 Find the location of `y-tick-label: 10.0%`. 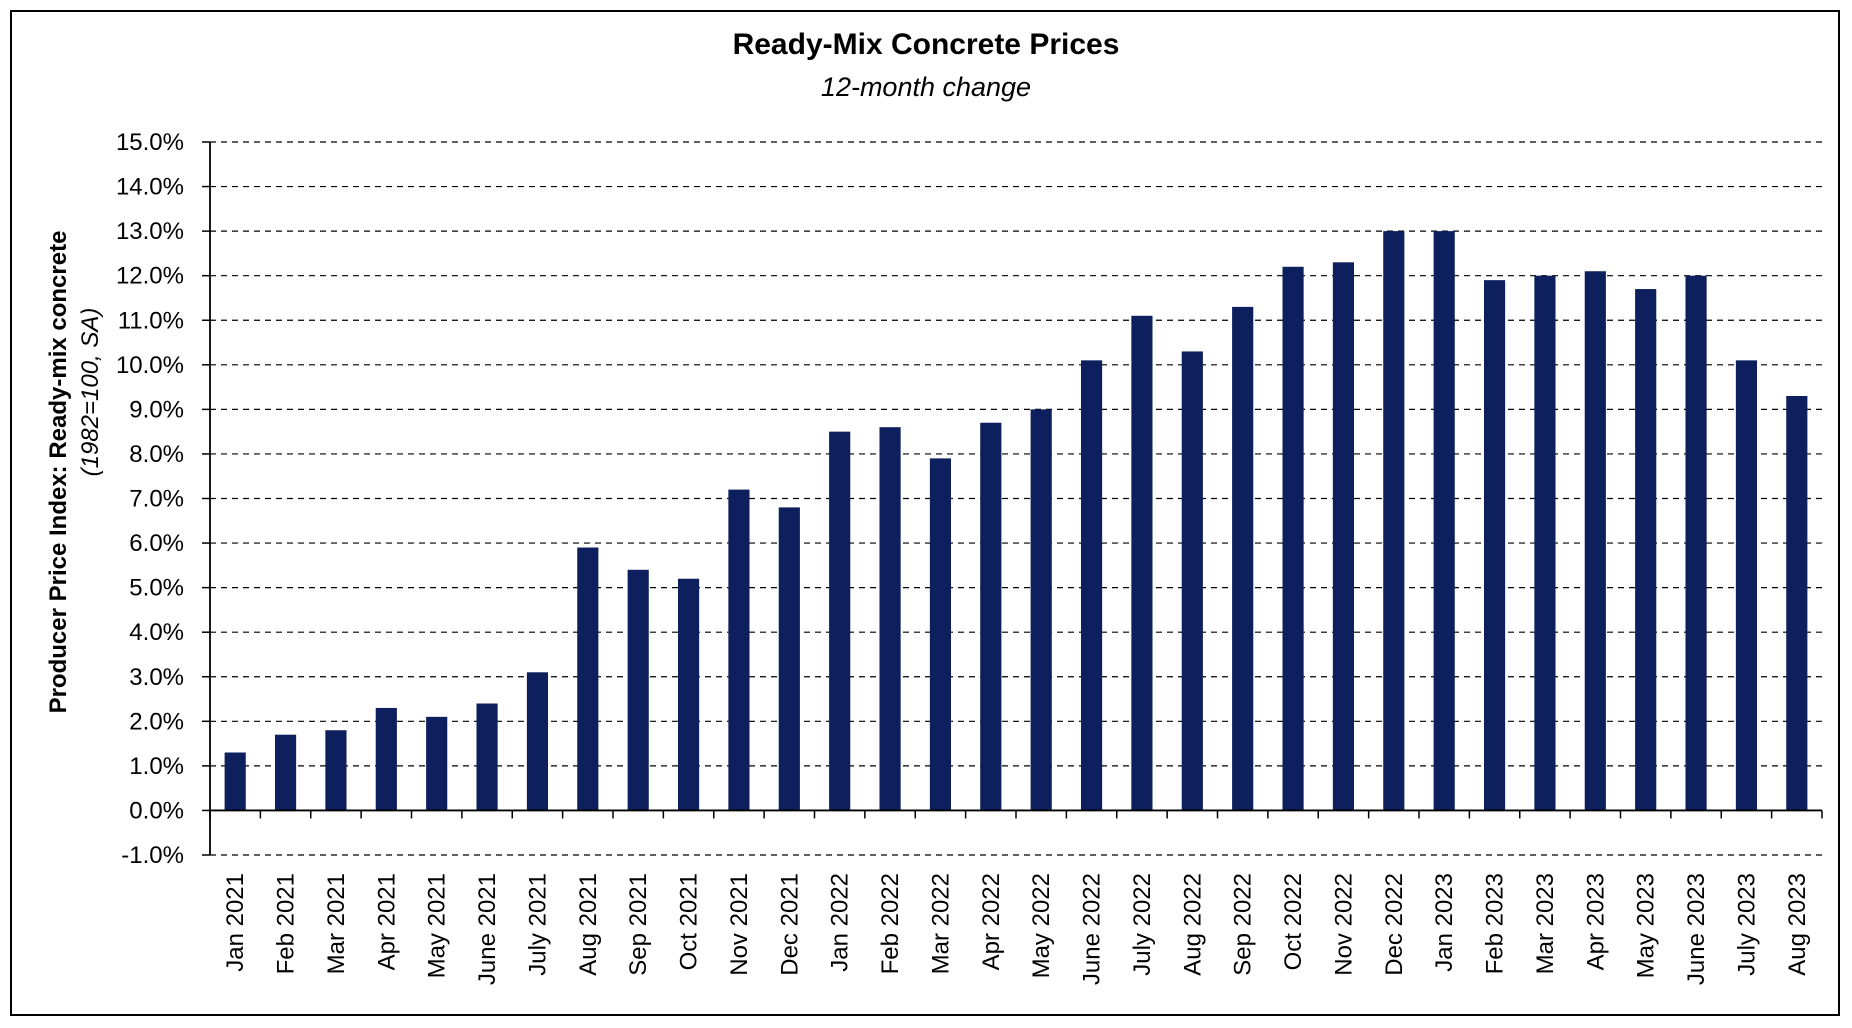

y-tick-label: 10.0% is located at coordinates (150, 365).